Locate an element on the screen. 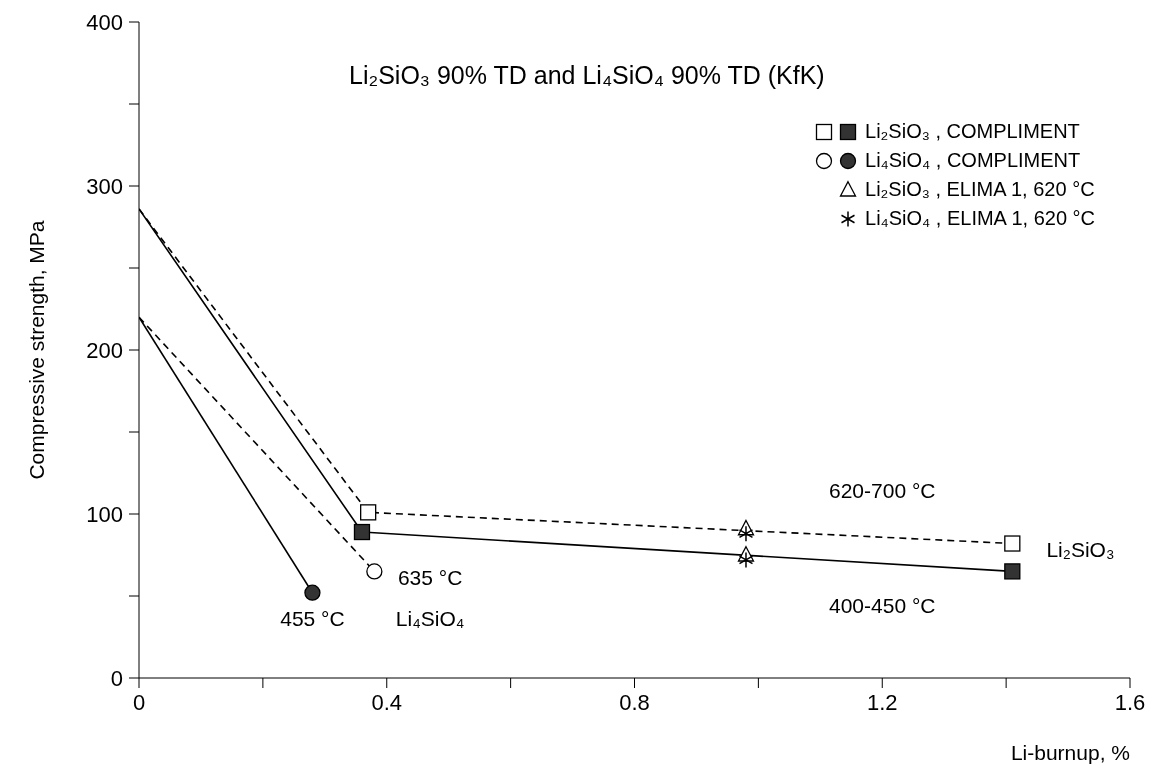 This screenshot has height=773, width=1152. annotation: 400-450 °C is located at coordinates (882, 606).